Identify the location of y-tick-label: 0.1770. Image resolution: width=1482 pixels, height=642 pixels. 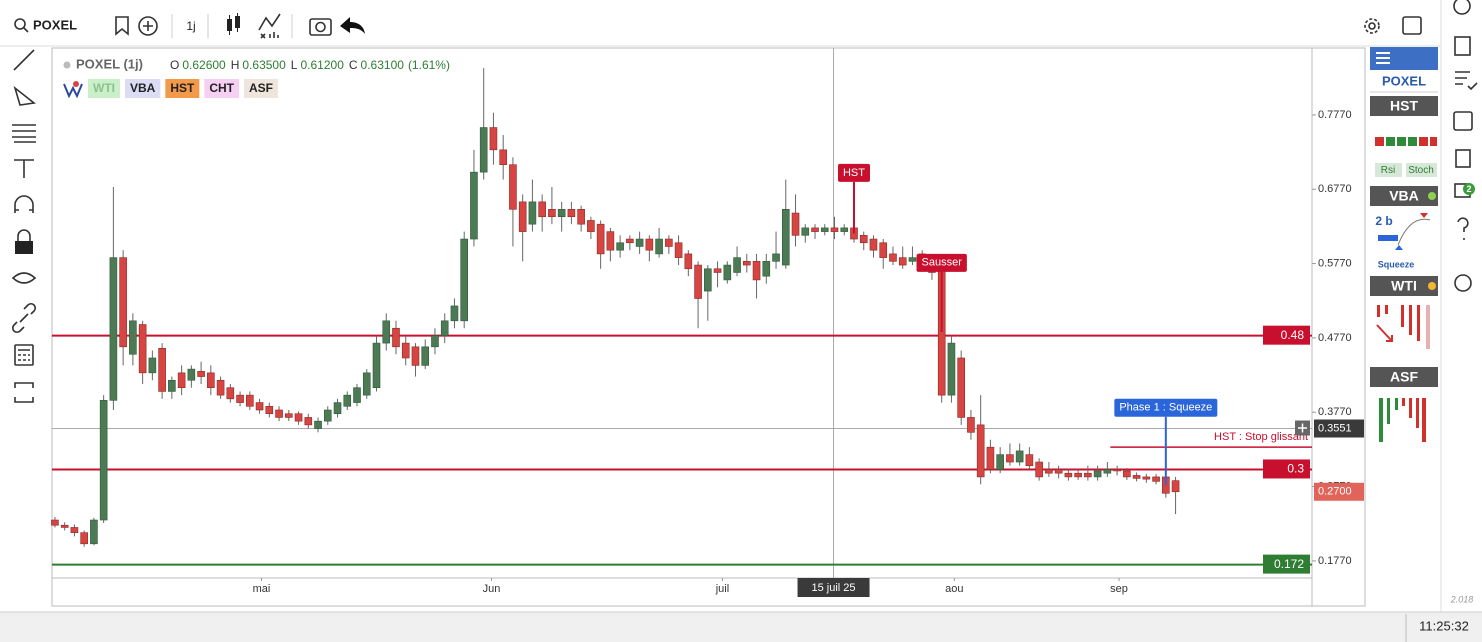
(1335, 561).